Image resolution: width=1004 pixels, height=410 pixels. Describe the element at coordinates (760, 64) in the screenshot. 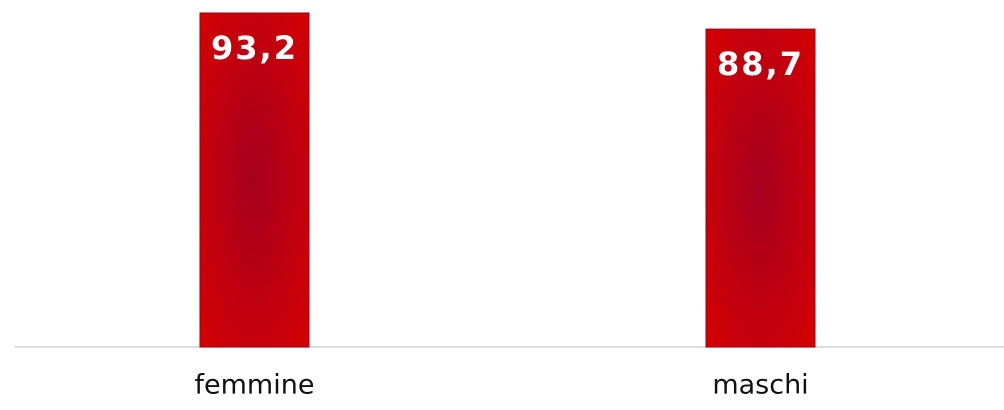

I see `data-label: 88,7` at that location.